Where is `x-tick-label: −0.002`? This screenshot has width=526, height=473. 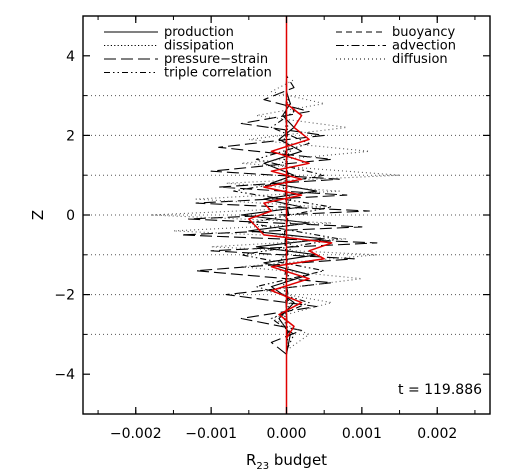 x-tick-label: −0.002 is located at coordinates (136, 434).